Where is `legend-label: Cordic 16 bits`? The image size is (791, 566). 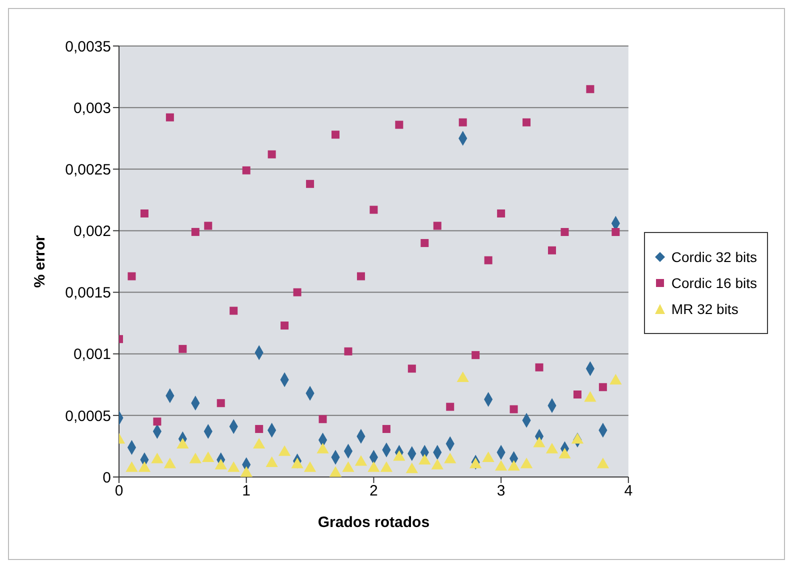 legend-label: Cordic 16 bits is located at coordinates (714, 283).